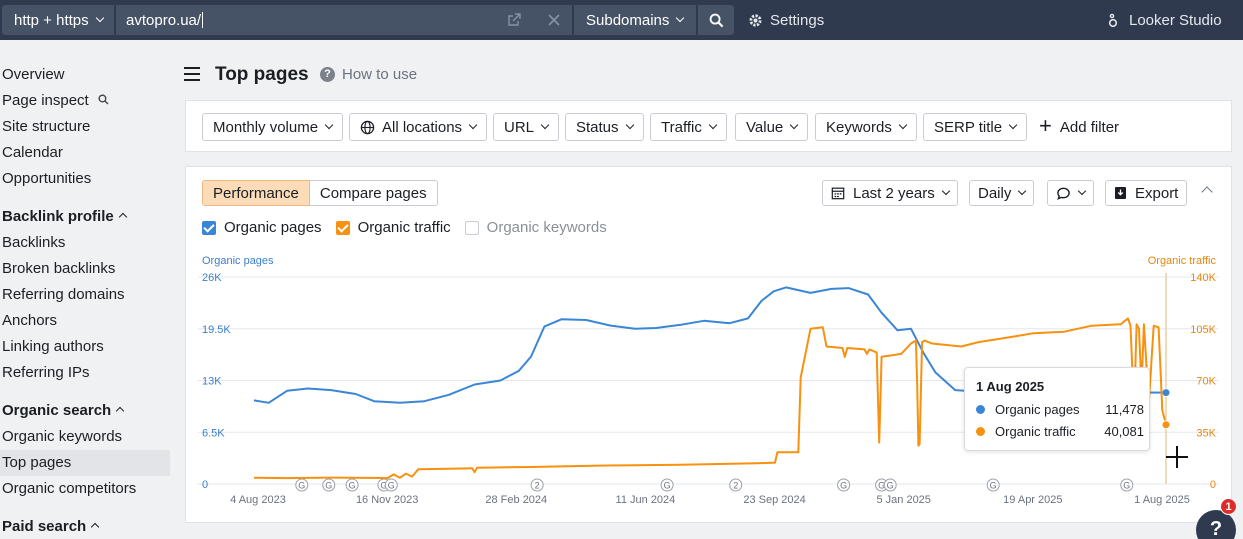 The height and width of the screenshot is (539, 1243). What do you see at coordinates (45, 100) in the screenshot?
I see `sidebar-item-label: Page inspect` at bounding box center [45, 100].